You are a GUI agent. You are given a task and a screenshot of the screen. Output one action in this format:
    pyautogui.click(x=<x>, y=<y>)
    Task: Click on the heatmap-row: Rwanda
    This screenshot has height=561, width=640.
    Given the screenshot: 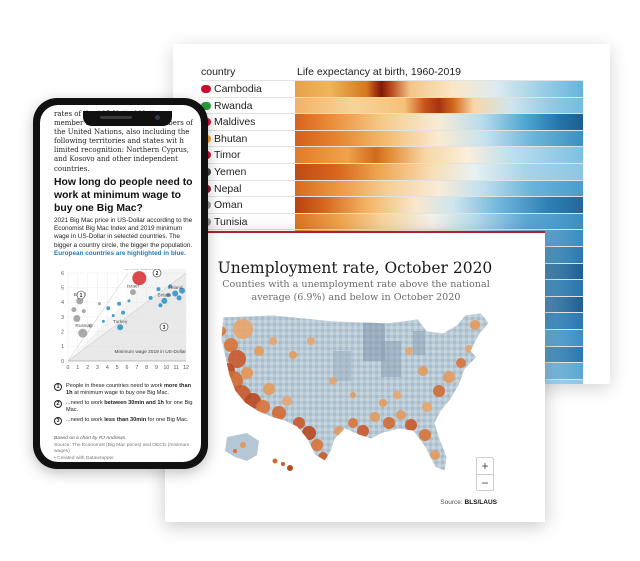 What is the action you would take?
    pyautogui.click(x=392, y=105)
    